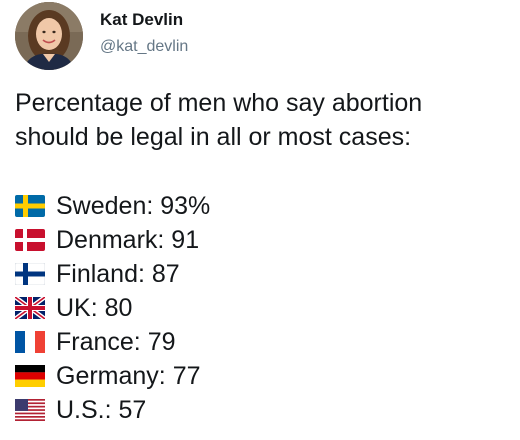 The height and width of the screenshot is (440, 520). Describe the element at coordinates (128, 376) in the screenshot. I see `list-item-text: Germany: 77` at that location.